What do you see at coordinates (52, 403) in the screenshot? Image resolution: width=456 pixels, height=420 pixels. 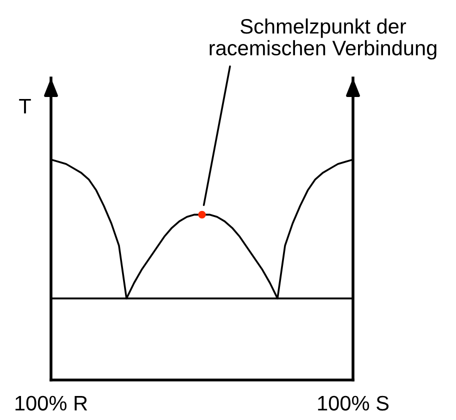 I see `x-tick-label: 100% R` at bounding box center [52, 403].